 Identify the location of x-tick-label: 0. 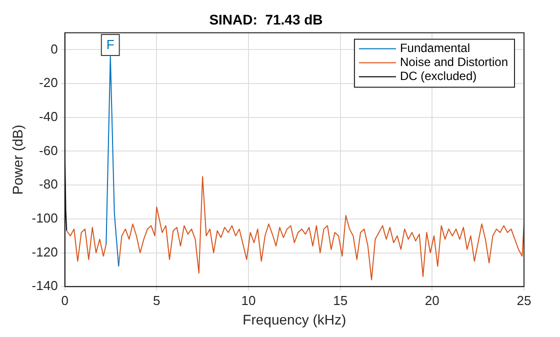
(64, 300).